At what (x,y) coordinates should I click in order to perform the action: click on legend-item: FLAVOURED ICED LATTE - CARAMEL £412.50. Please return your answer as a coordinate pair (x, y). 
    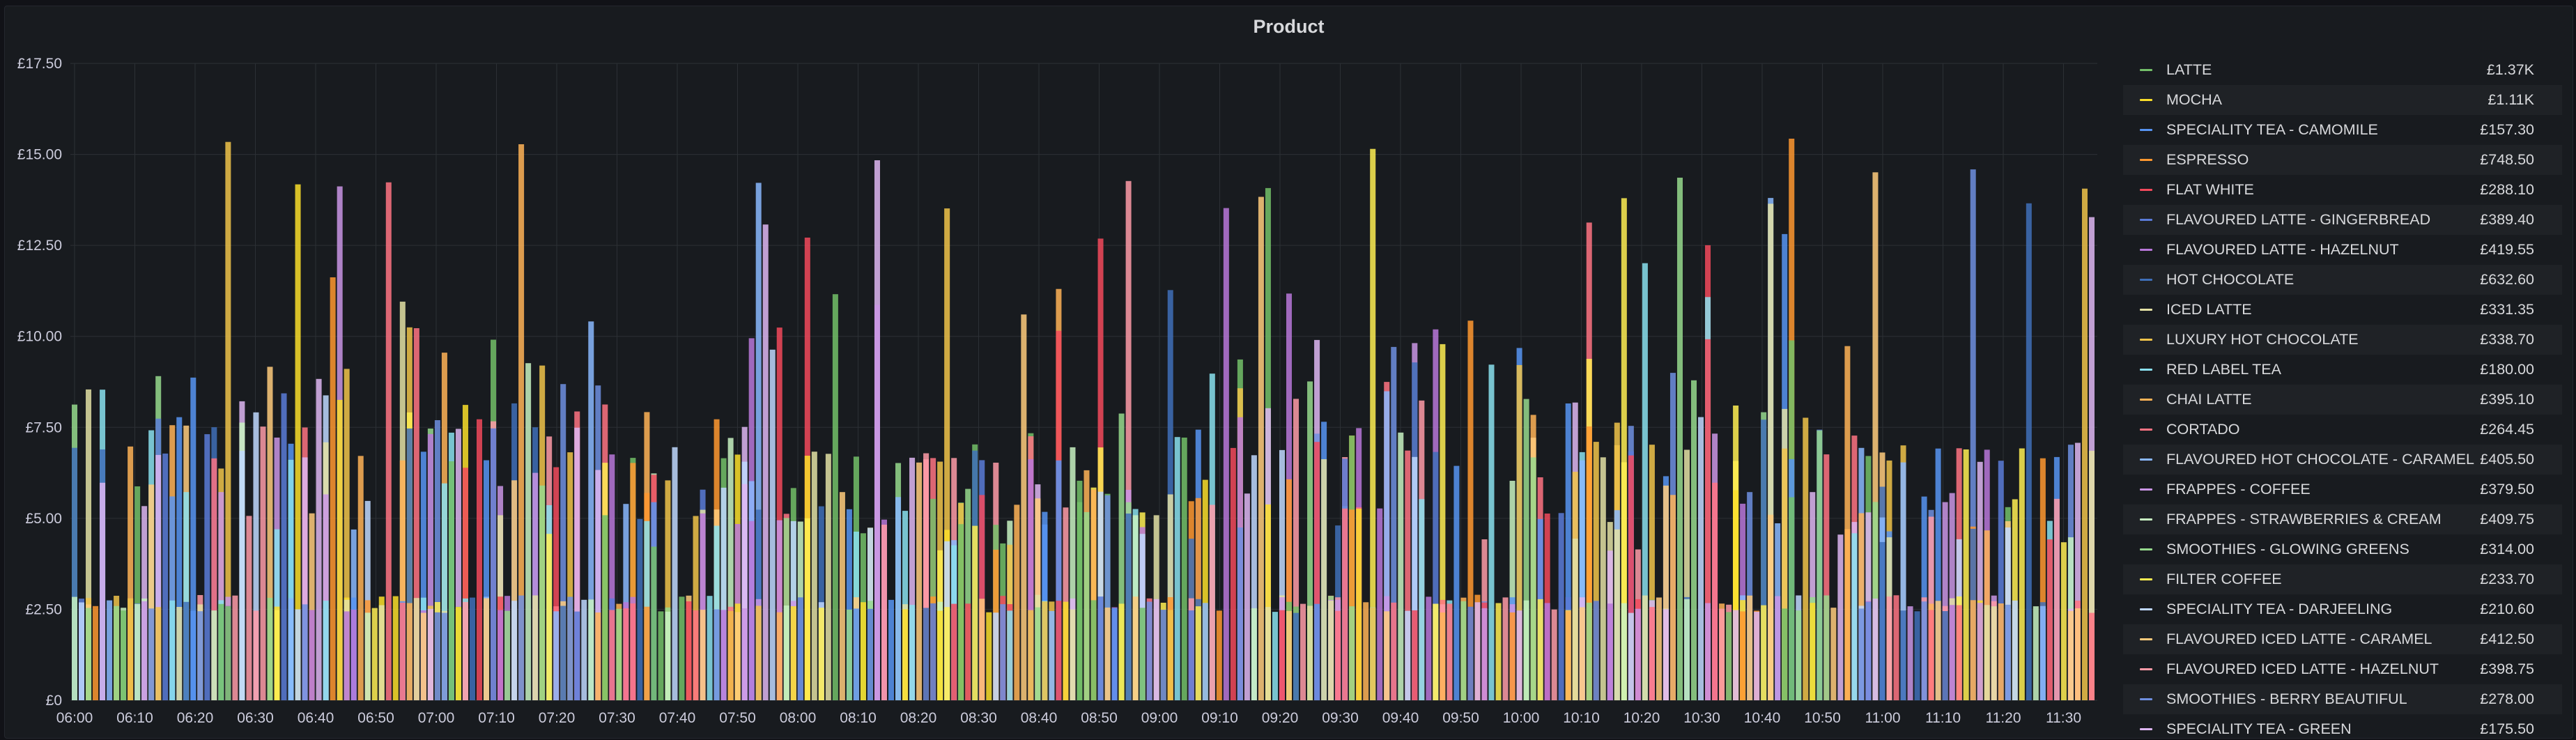
    Looking at the image, I should click on (2342, 639).